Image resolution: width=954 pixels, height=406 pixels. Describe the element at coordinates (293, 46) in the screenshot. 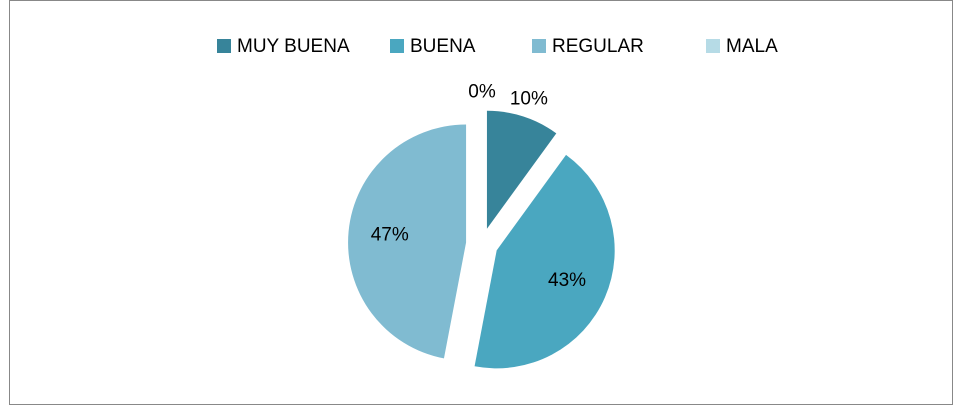

I see `legend-label: MUY BUENA` at that location.